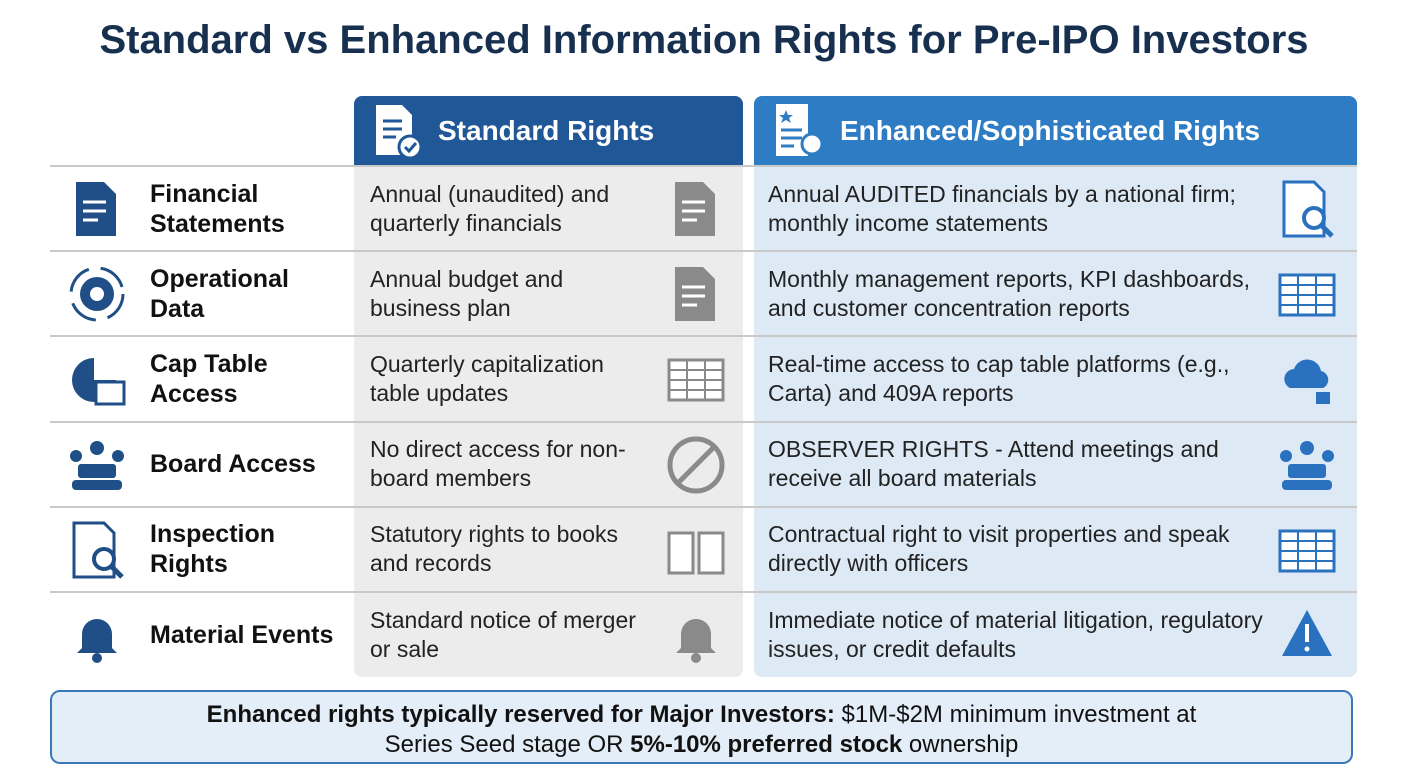 Image resolution: width=1408 pixels, height=768 pixels. I want to click on standard-cell: Annual budget and business plan, so click(467, 293).